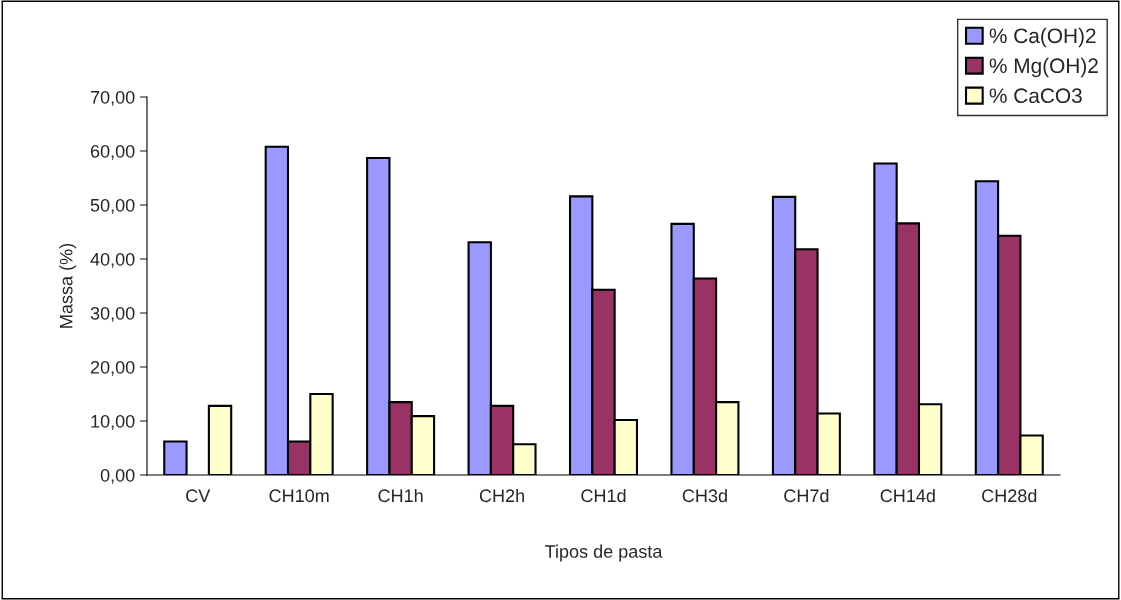 The image size is (1121, 600). Describe the element at coordinates (1009, 495) in the screenshot. I see `x-tick-label: CH28d` at that location.